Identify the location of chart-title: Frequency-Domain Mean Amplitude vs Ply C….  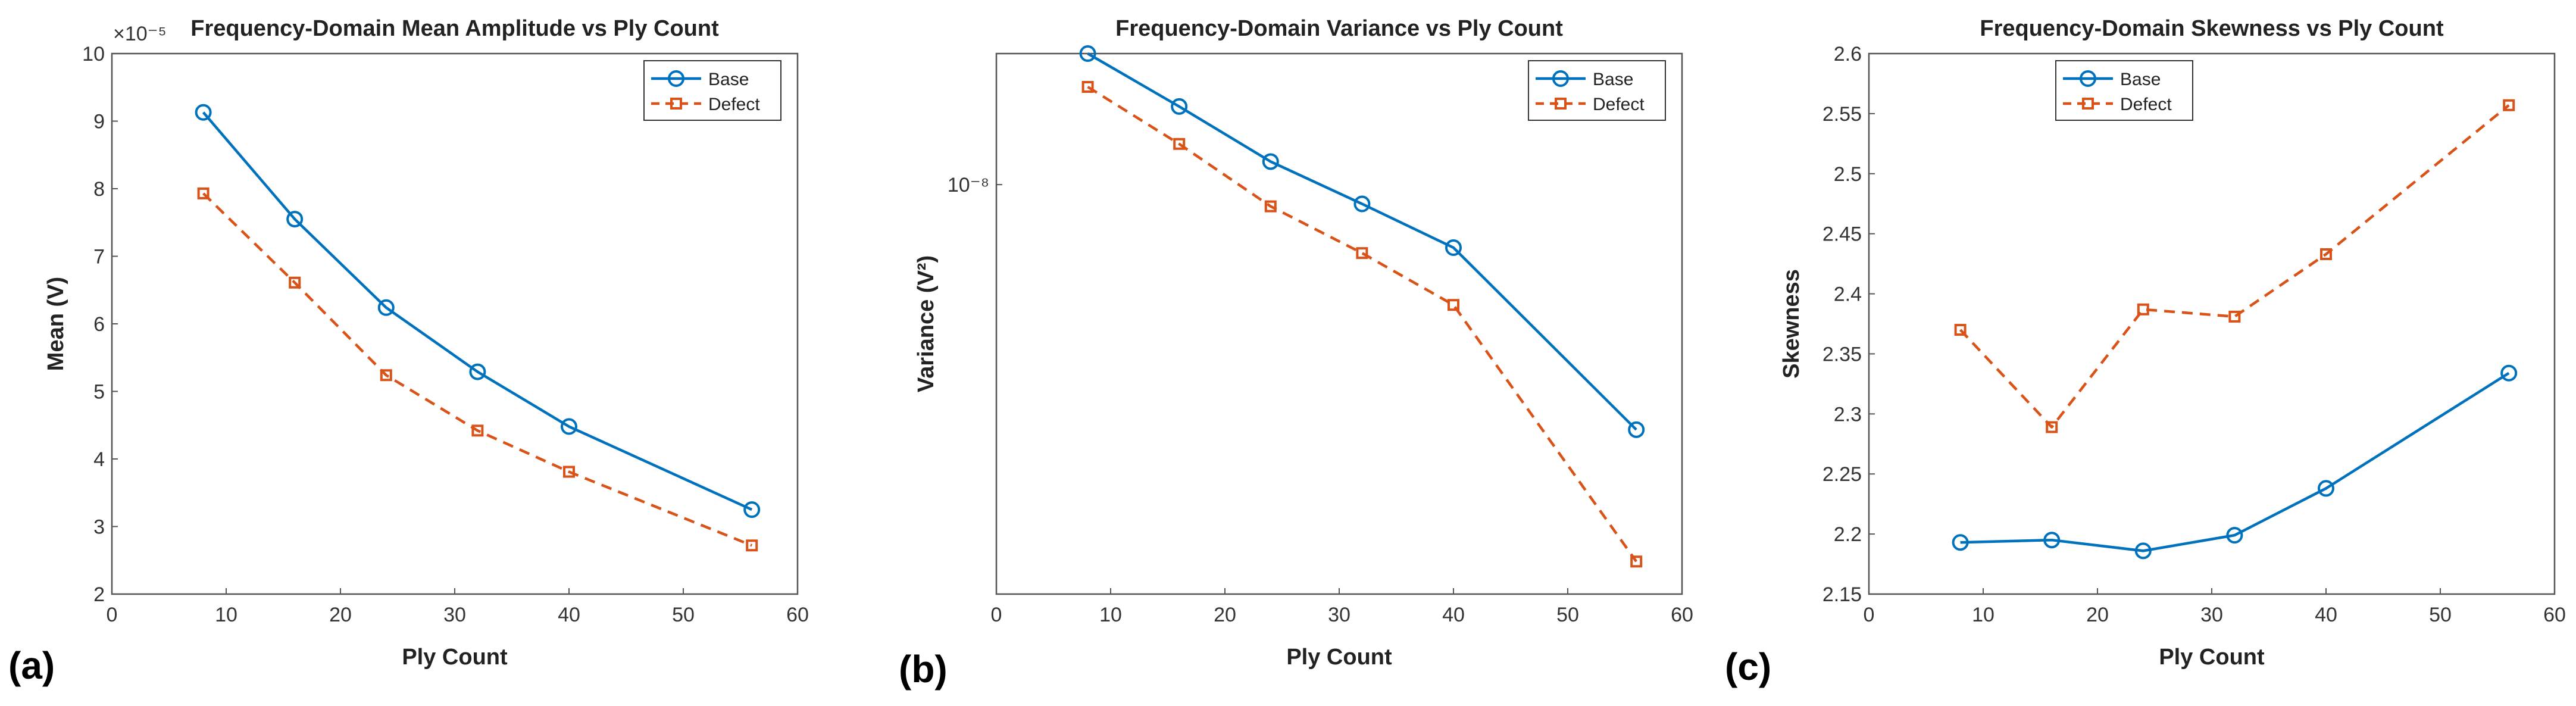
(454, 28).